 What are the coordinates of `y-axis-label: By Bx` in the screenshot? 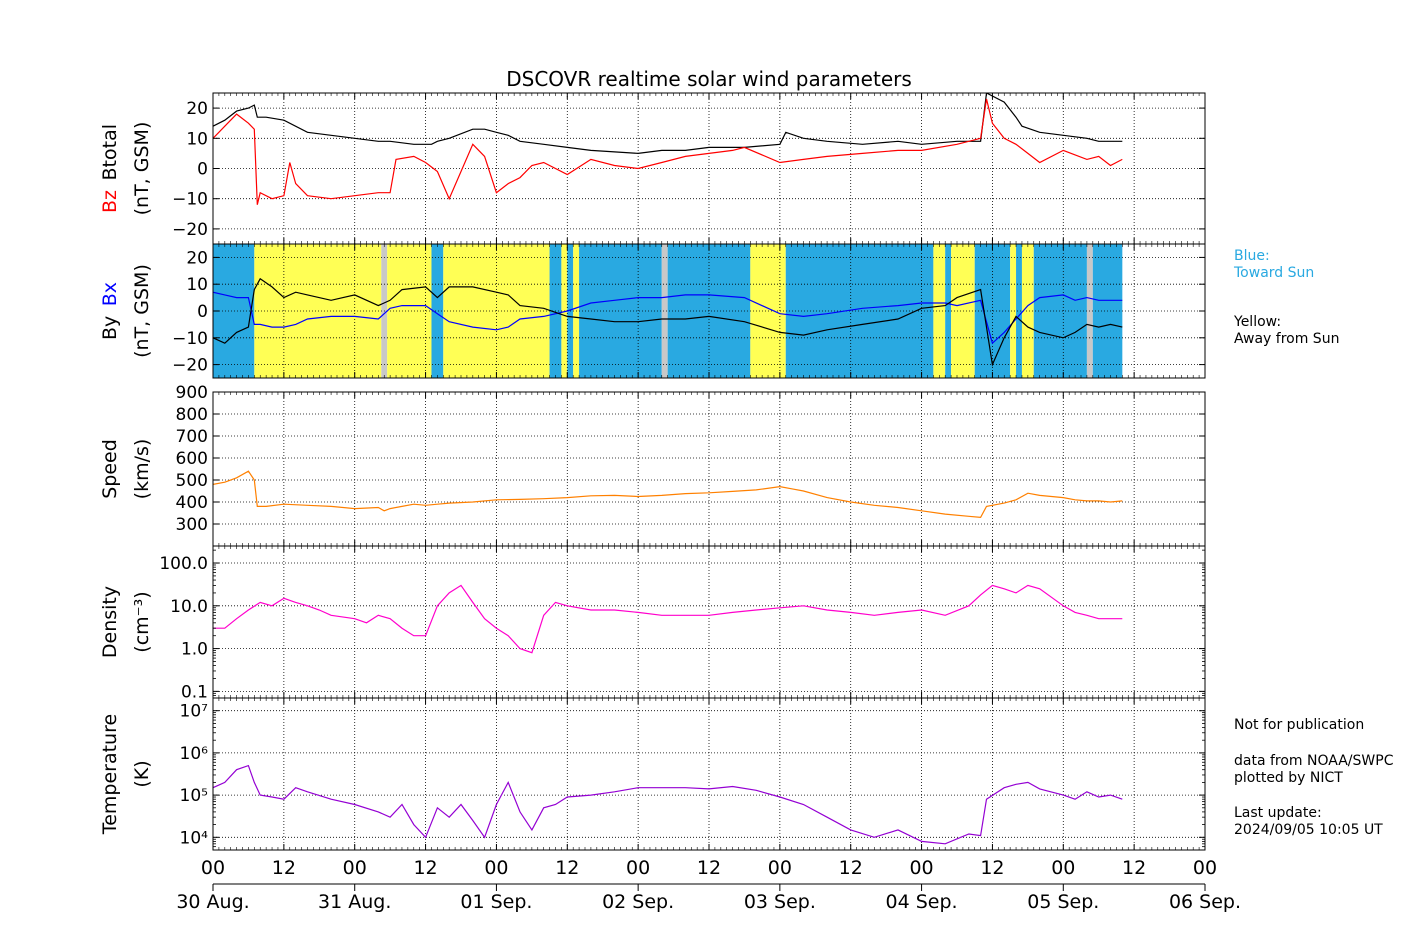 It's located at (110, 311).